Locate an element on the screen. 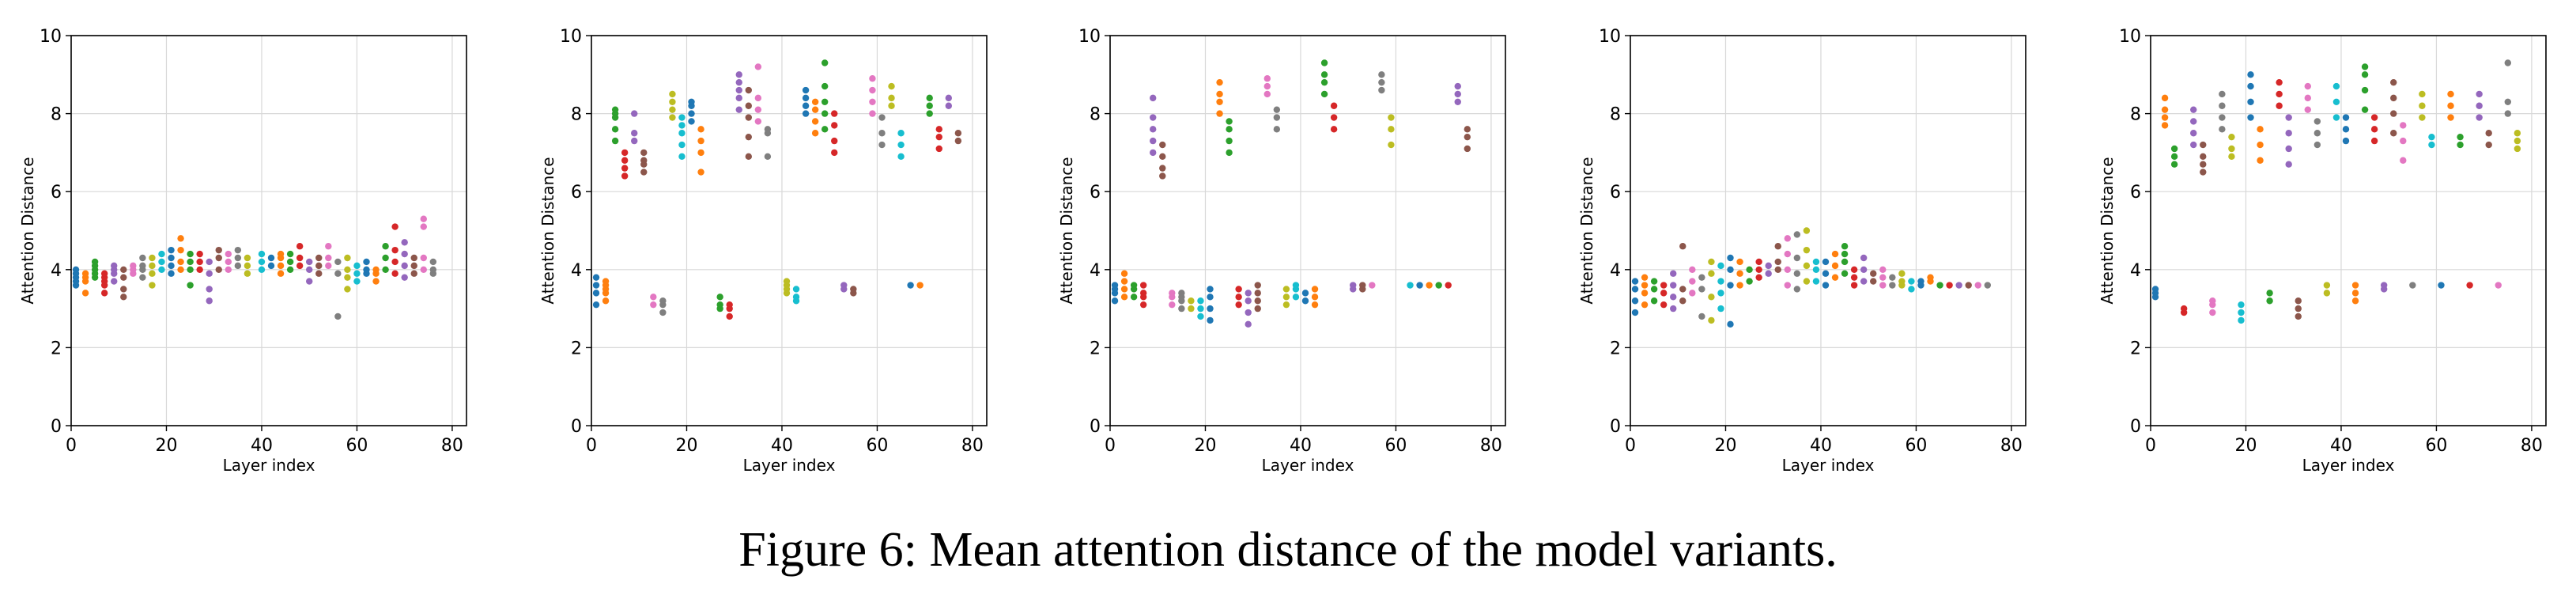 This screenshot has height=610, width=2576. y-tick-label: 4 is located at coordinates (1615, 271).